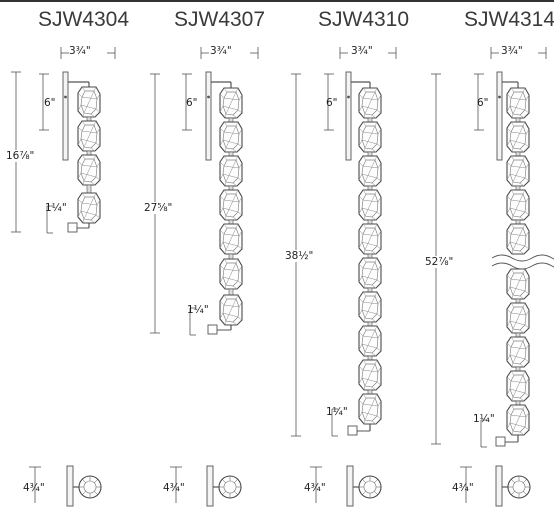 The image size is (554, 510). Describe the element at coordinates (70, 486) in the screenshot. I see `side-plate-sjw4304` at that location.